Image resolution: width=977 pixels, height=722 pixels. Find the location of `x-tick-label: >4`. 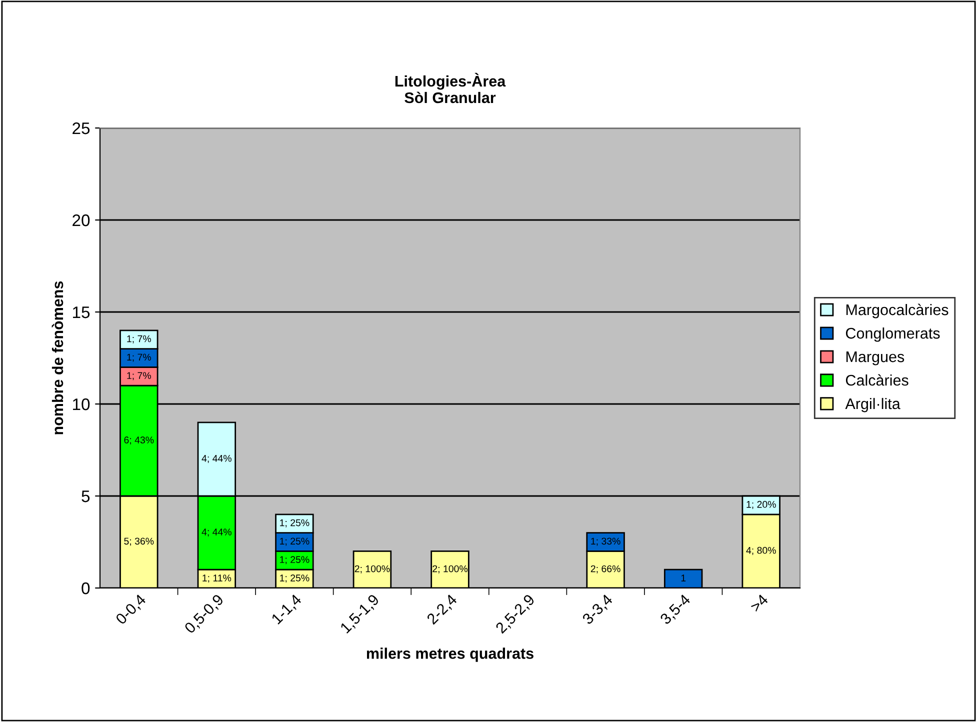

x-tick-label: >4 is located at coordinates (759, 603).